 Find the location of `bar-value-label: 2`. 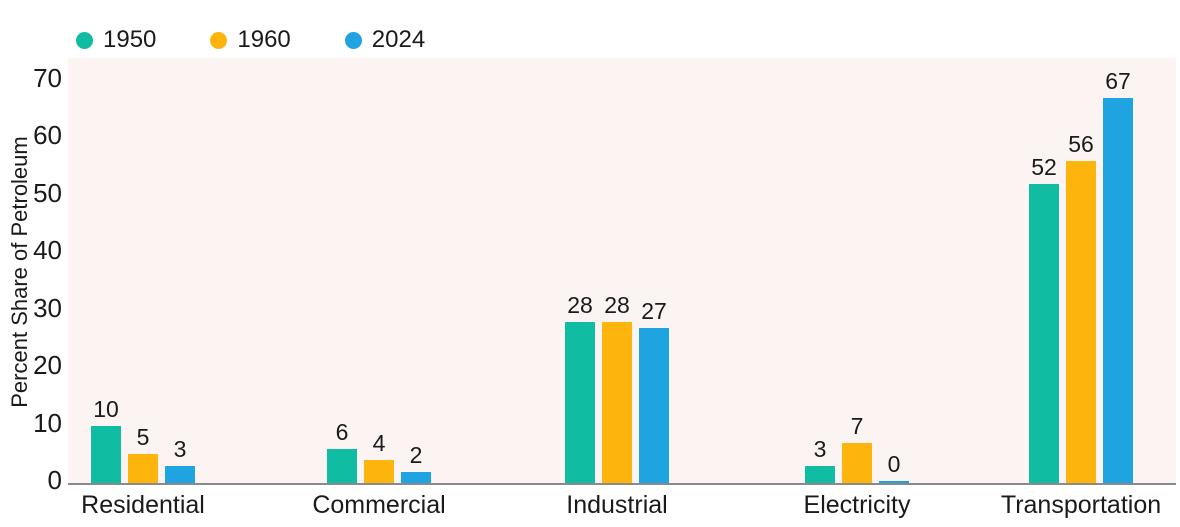

bar-value-label: 2 is located at coordinates (416, 454).